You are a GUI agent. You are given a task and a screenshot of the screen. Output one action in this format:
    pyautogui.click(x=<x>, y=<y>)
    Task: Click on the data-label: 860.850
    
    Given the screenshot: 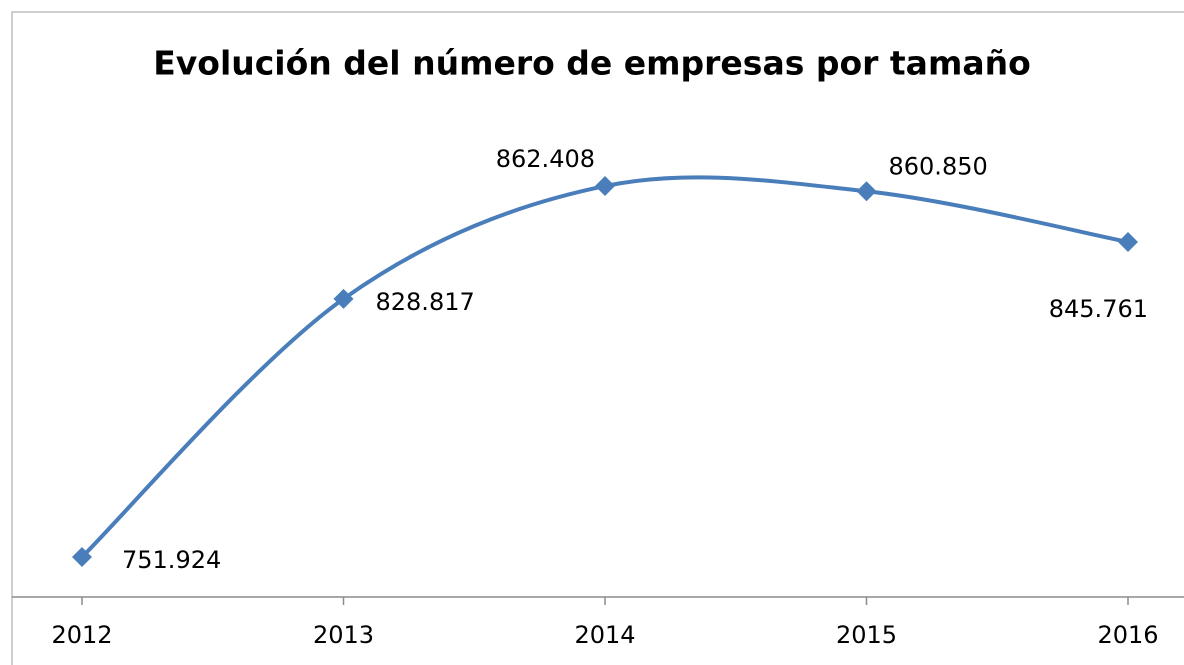 What is the action you would take?
    pyautogui.click(x=938, y=166)
    